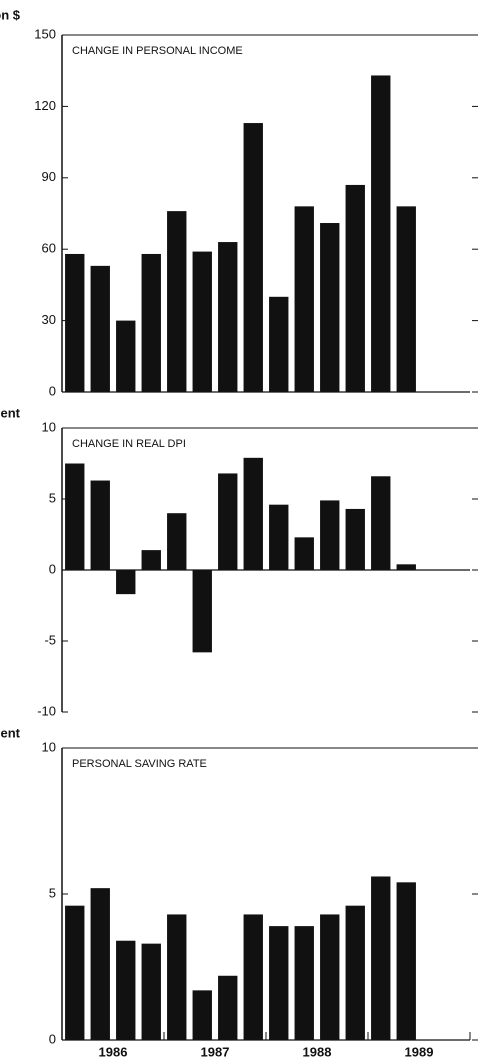 The image size is (479, 1063). Describe the element at coordinates (129, 444) in the screenshot. I see `panel-title: CHANGE IN REAL DPI` at that location.